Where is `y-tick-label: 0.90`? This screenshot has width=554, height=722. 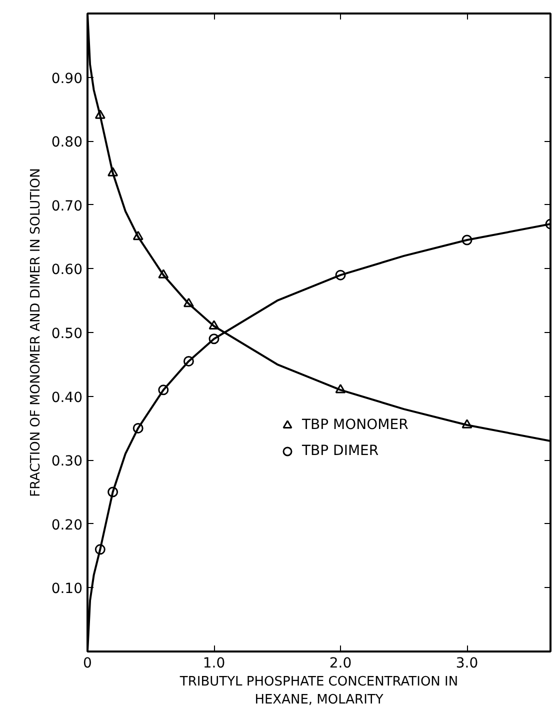 y-tick-label: 0.90 is located at coordinates (66, 78).